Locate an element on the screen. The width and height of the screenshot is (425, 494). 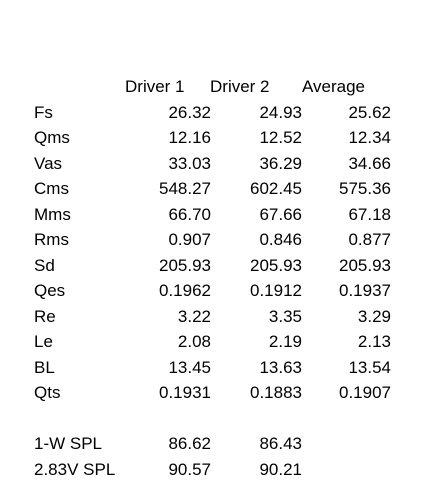
driver-2-value: 12.52 is located at coordinates (280, 137).